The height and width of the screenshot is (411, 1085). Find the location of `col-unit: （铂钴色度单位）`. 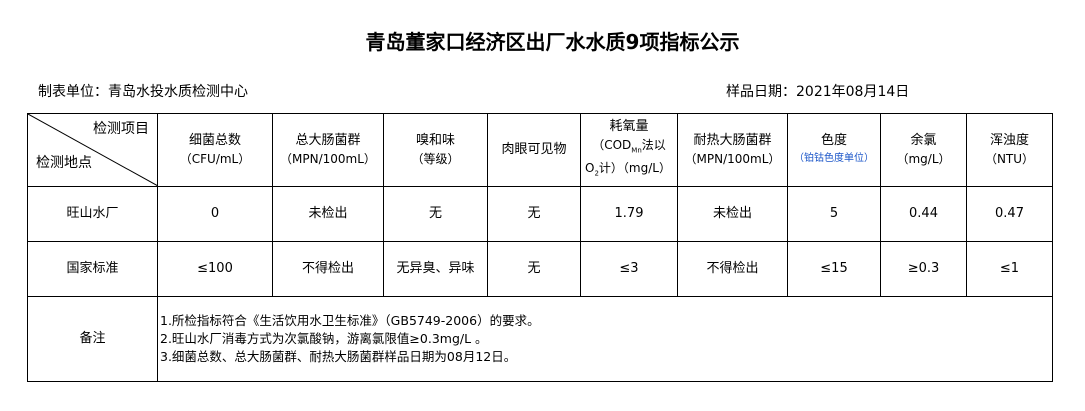

col-unit: （铂钴色度单位） is located at coordinates (834, 158).